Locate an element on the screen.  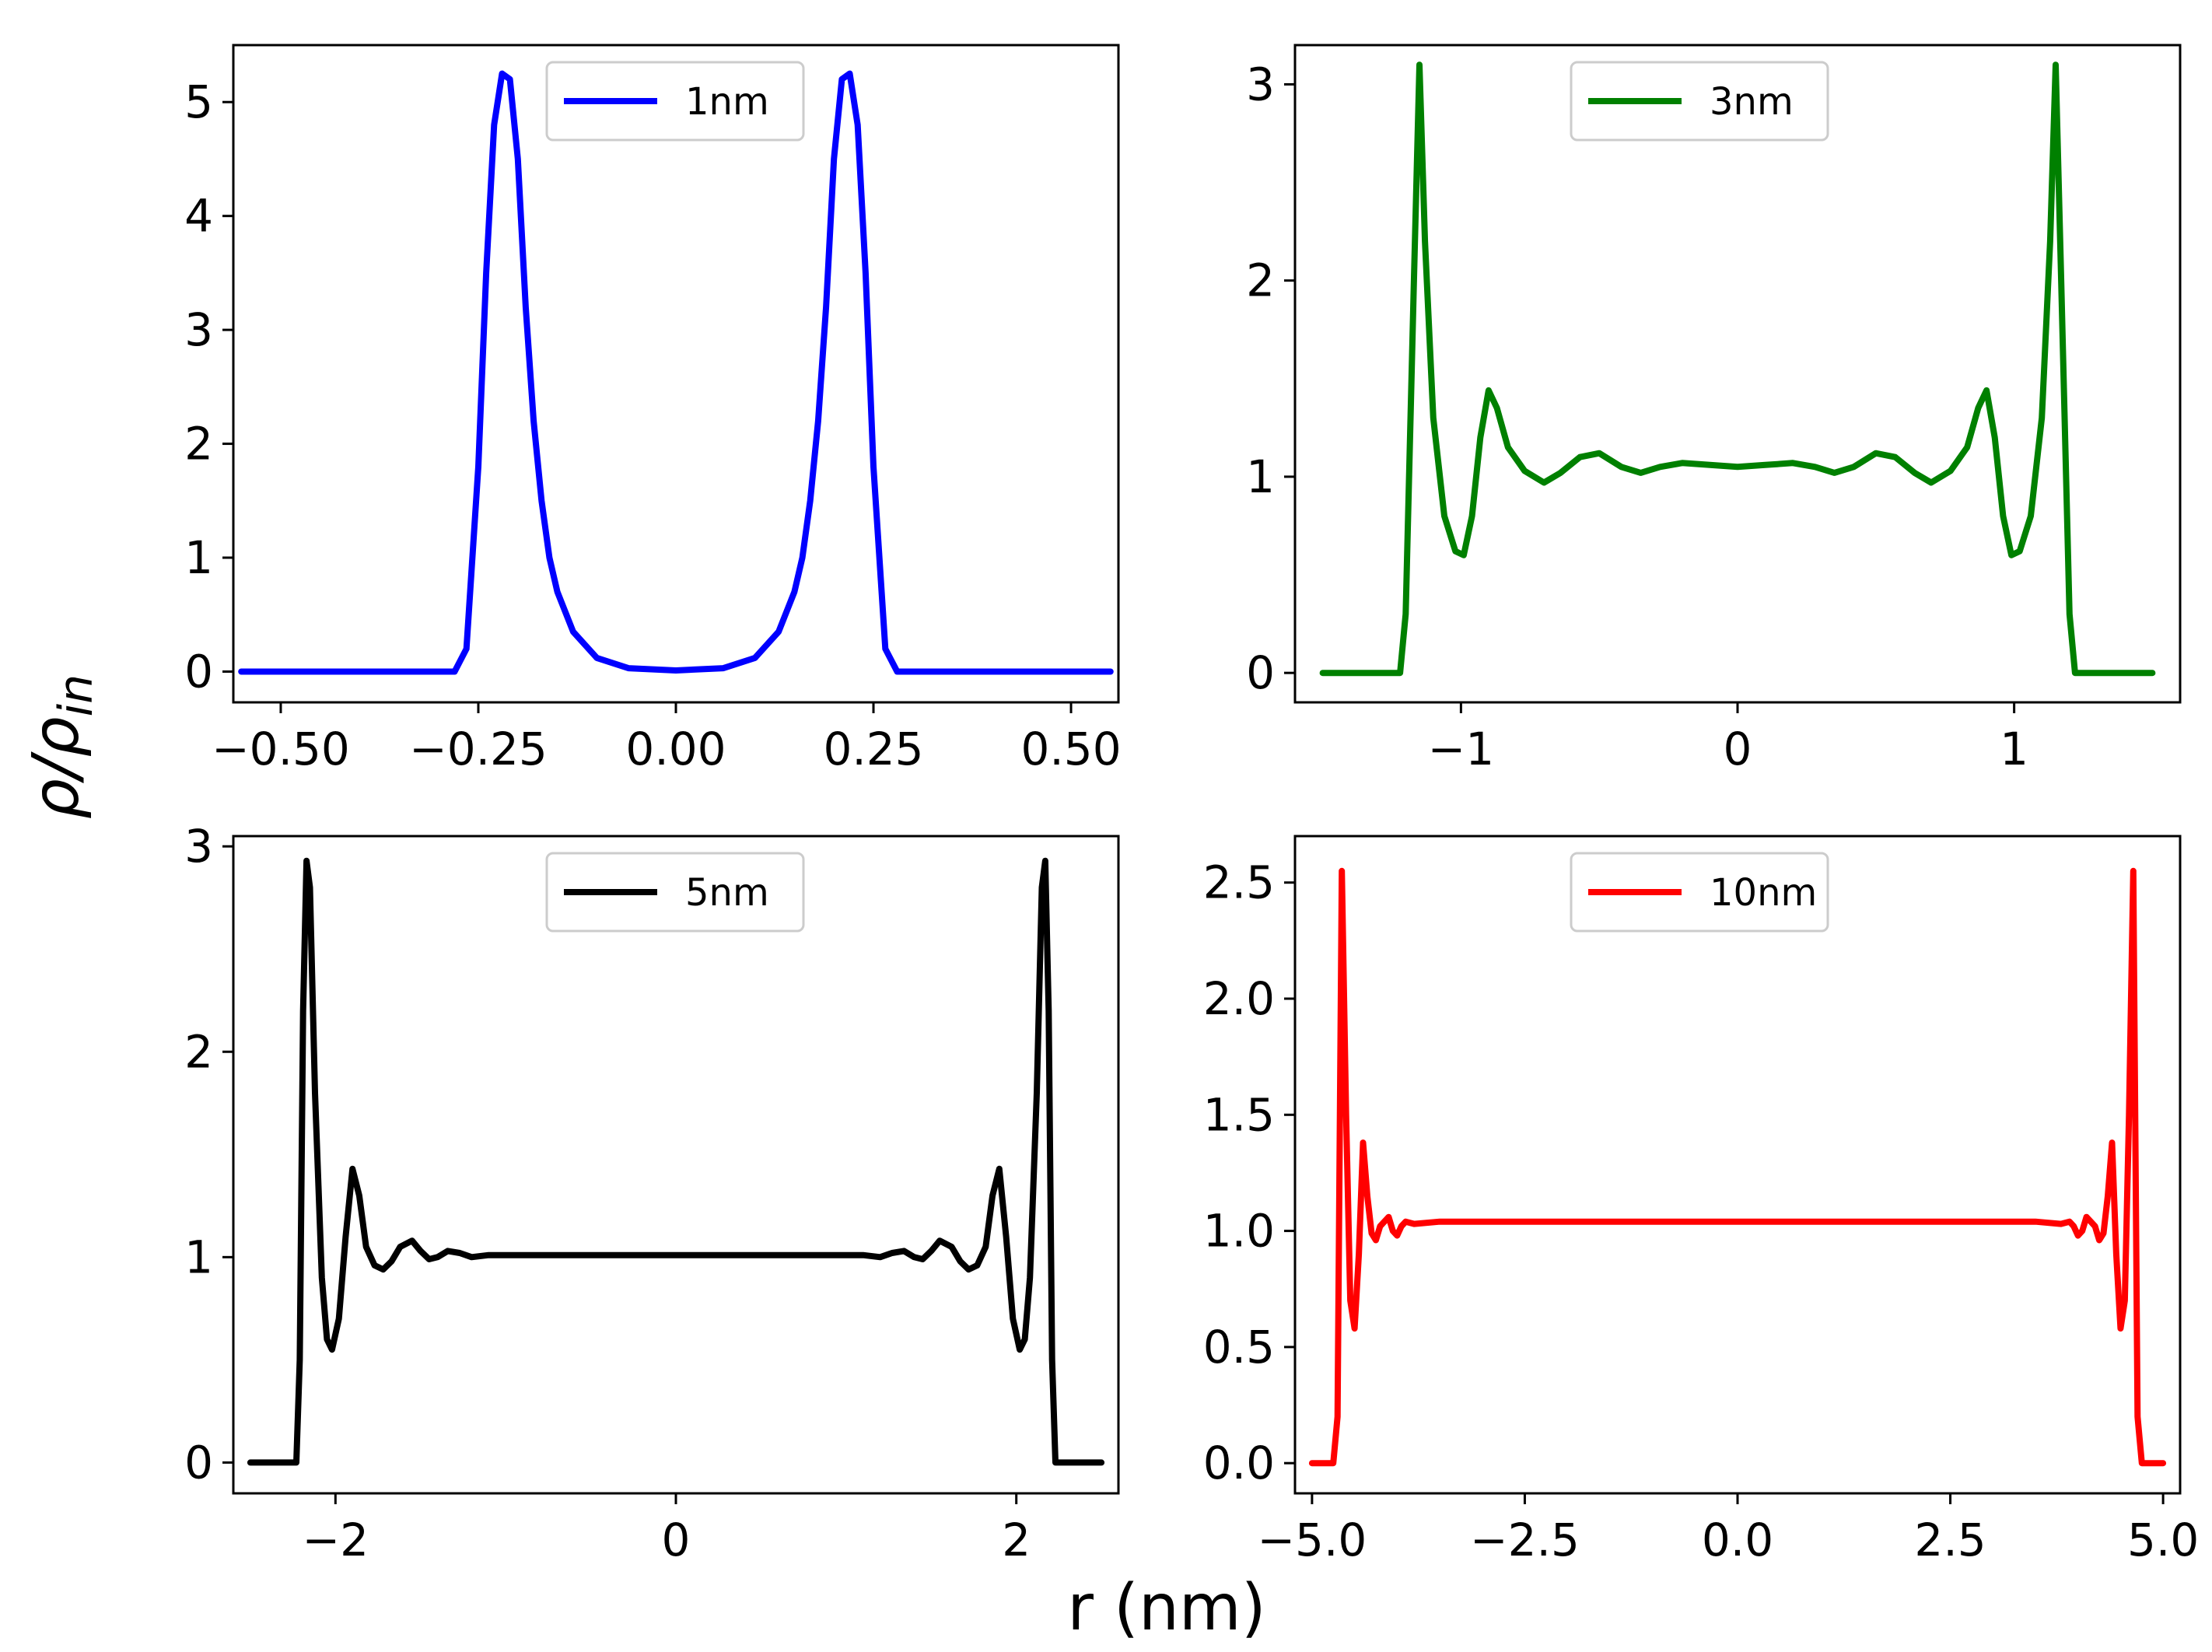
x-tick-label: −5.0 is located at coordinates (1312, 1540).